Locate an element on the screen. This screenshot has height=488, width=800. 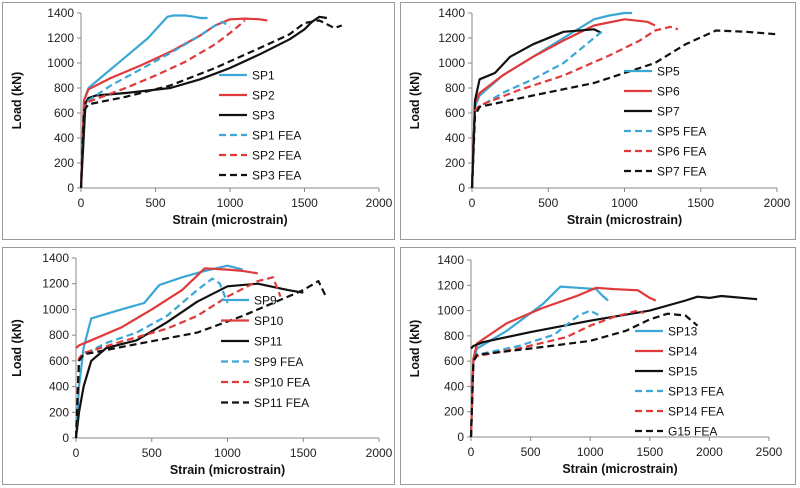
legend-label: SP9 is located at coordinates (265, 301).